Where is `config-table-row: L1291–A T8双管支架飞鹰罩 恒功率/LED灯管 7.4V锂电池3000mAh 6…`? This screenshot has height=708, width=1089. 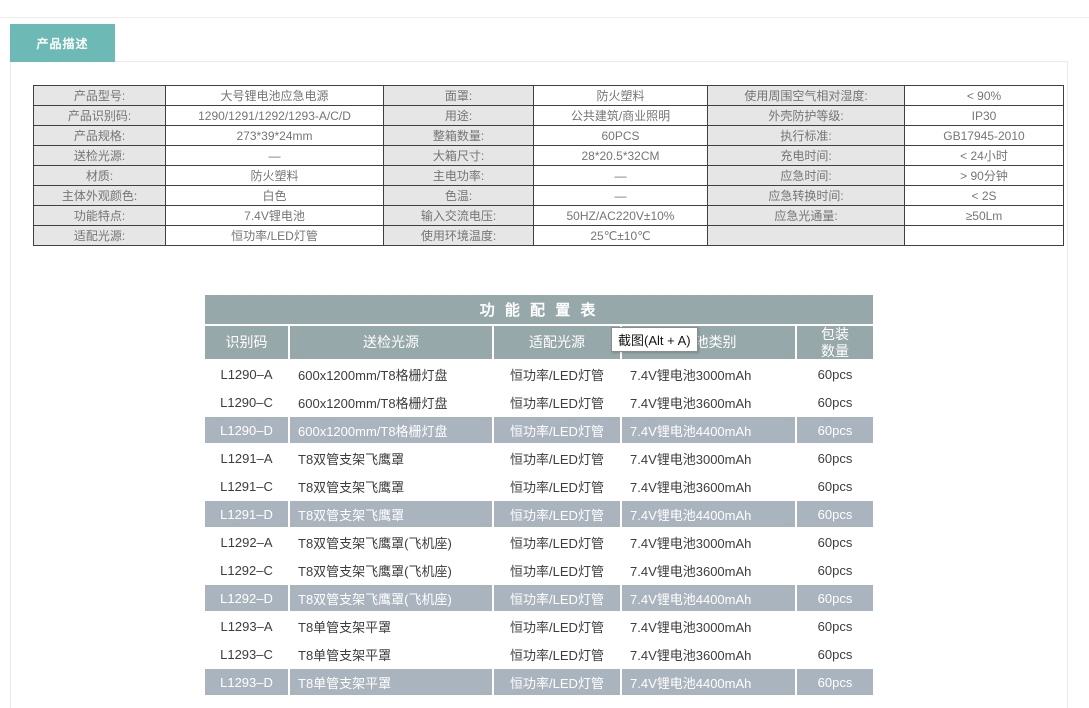 config-table-row: L1291–A T8双管支架飞鹰罩 恒功率/LED灯管 7.4V锂电池3000mAh 6… is located at coordinates (539, 458).